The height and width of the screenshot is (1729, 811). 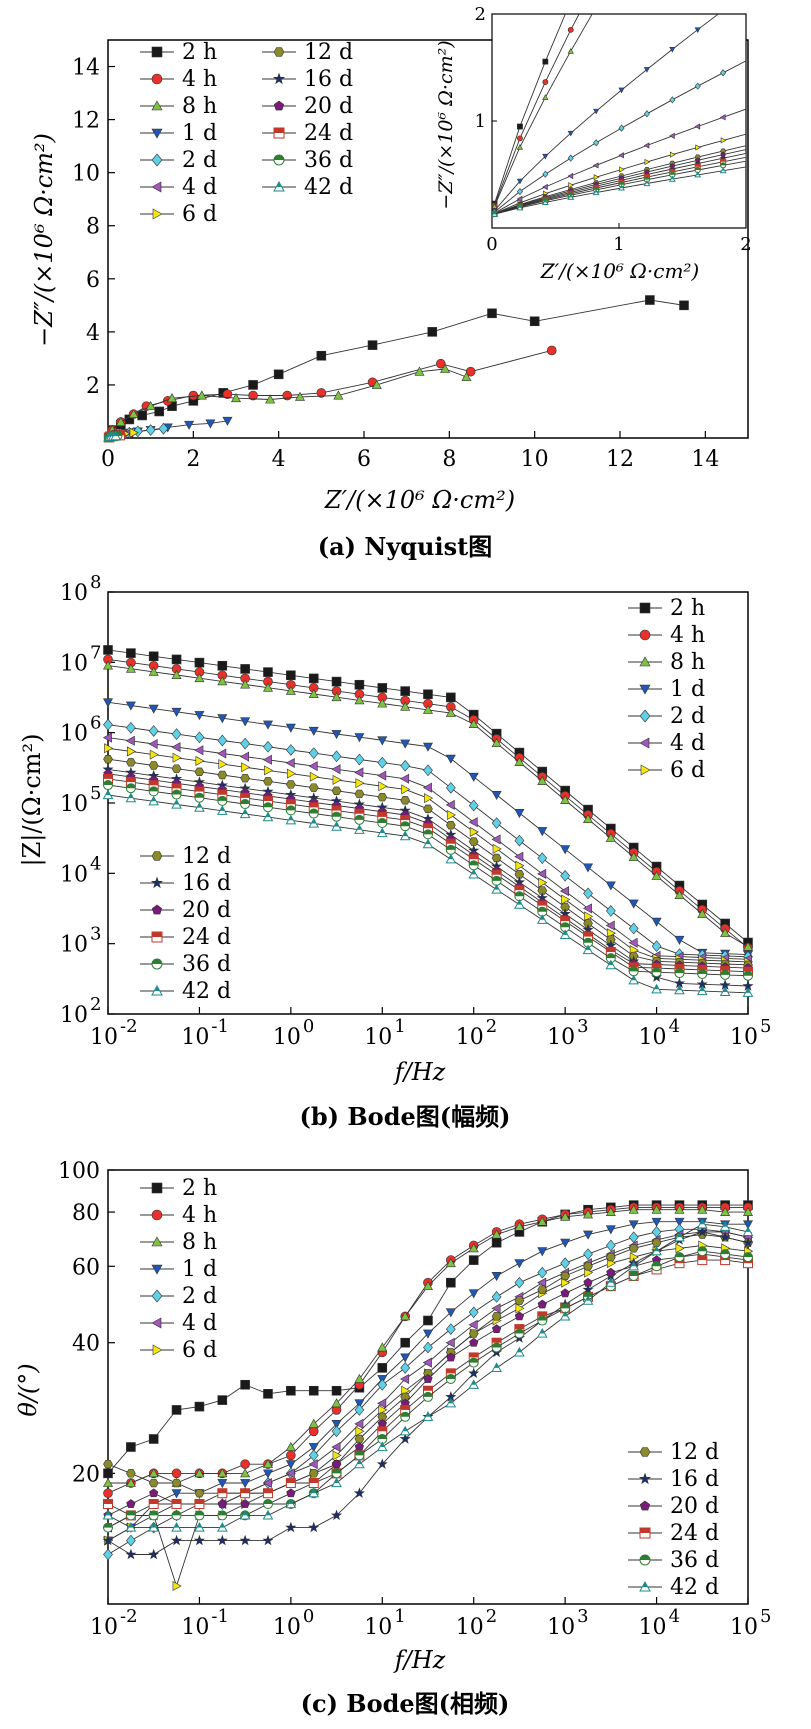 I want to click on bode-phase-xtick-exponent-0: -2, so click(x=129, y=1616).